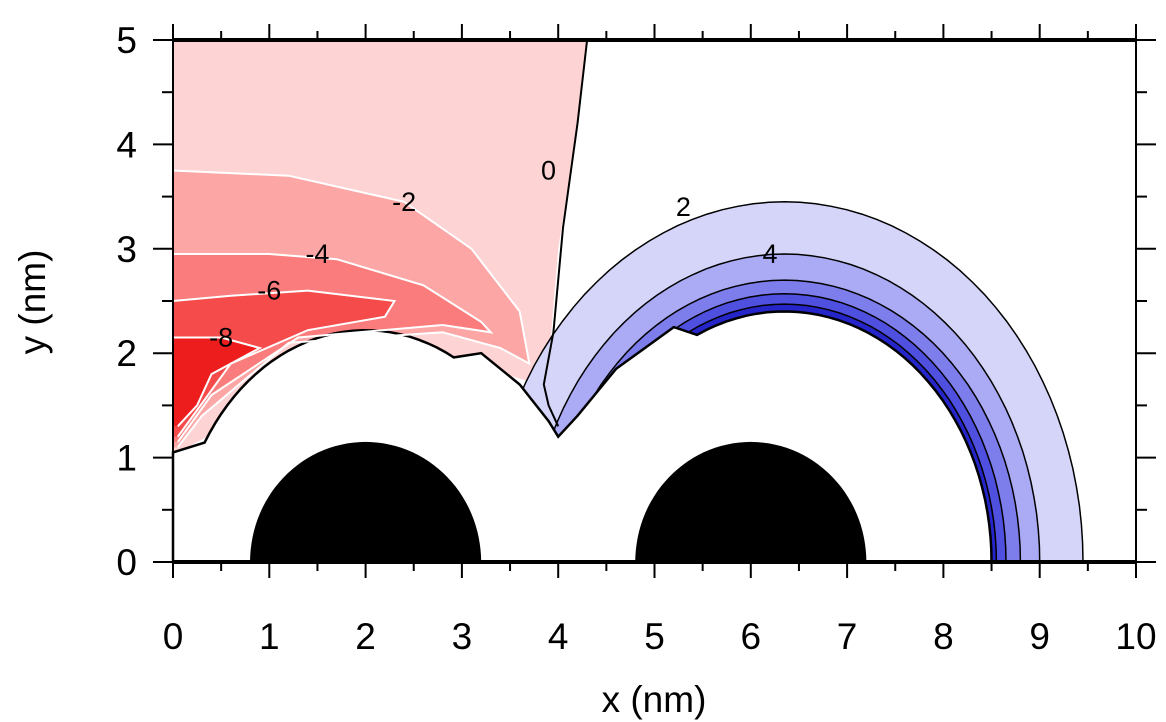 The height and width of the screenshot is (722, 1166). What do you see at coordinates (126, 144) in the screenshot?
I see `y-tick-label: 4` at bounding box center [126, 144].